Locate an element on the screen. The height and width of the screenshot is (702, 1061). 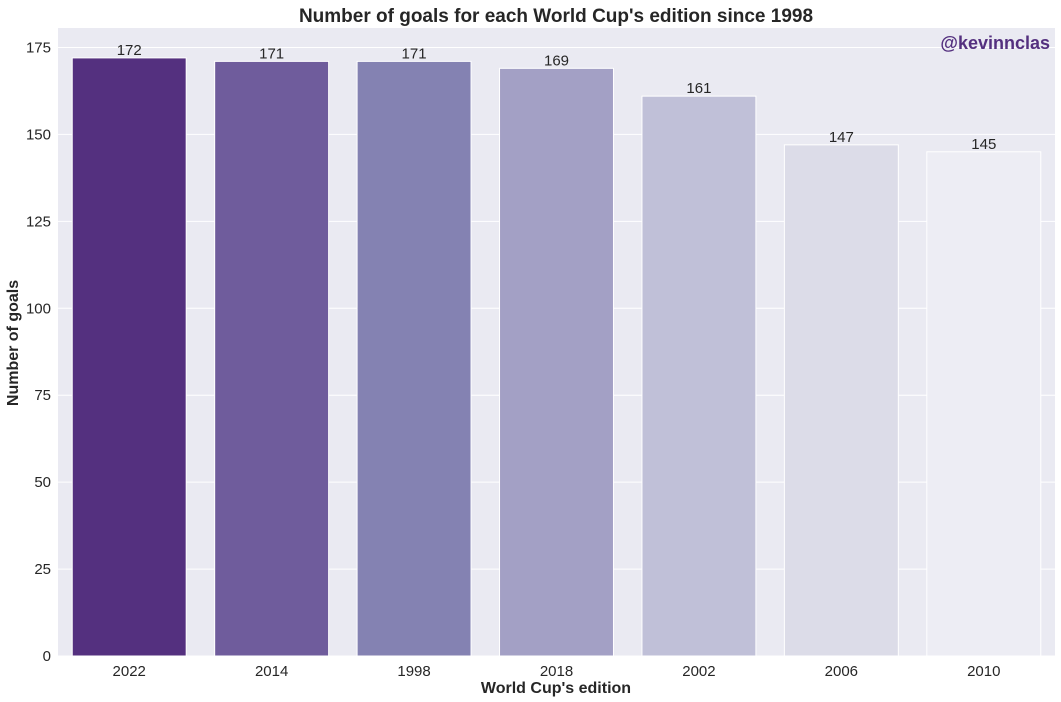
y-tick-label: 125 is located at coordinates (38, 221).